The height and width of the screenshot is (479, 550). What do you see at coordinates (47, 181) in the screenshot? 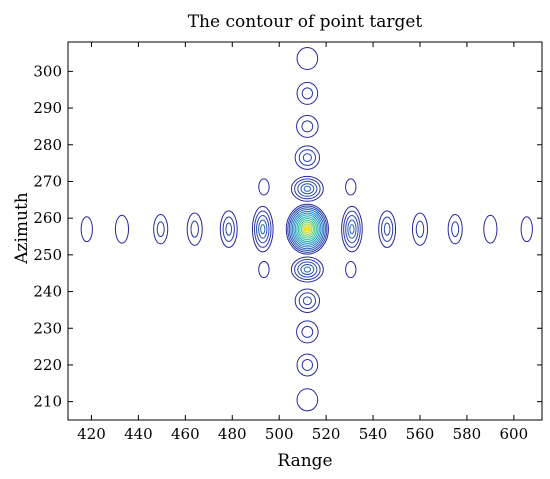
I see `y-tick-label: 270` at bounding box center [47, 181].